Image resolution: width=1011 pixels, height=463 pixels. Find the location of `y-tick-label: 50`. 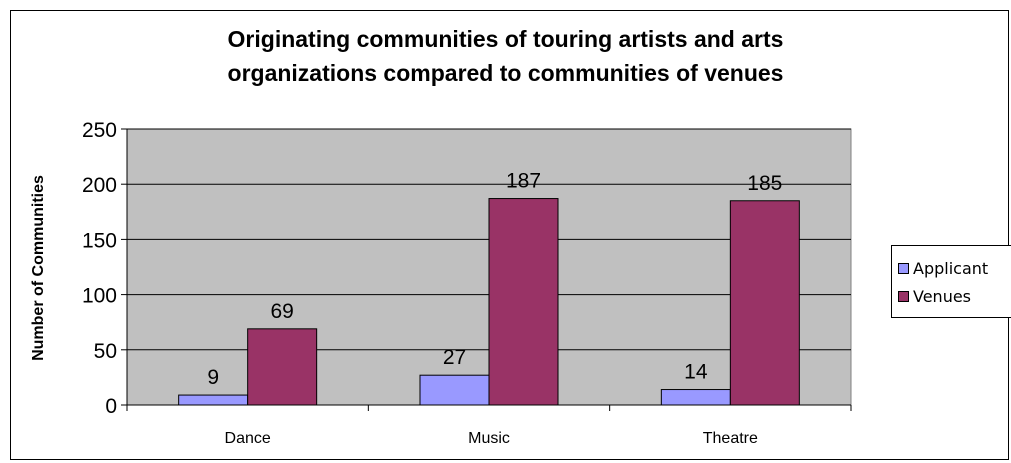

y-tick-label: 50 is located at coordinates (105, 351).